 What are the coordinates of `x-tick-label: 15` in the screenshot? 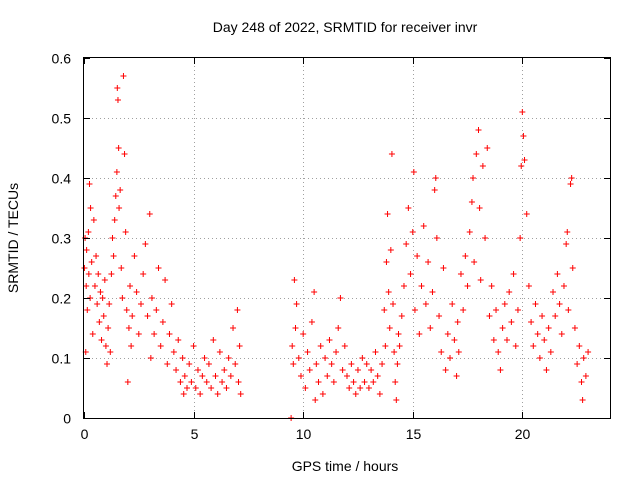 It's located at (414, 434).